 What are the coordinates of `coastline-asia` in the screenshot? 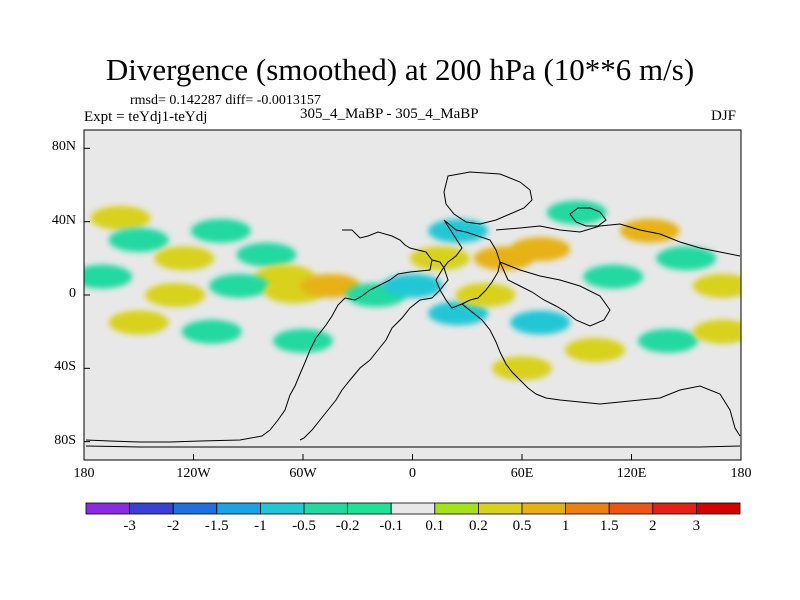 It's located at (618, 240).